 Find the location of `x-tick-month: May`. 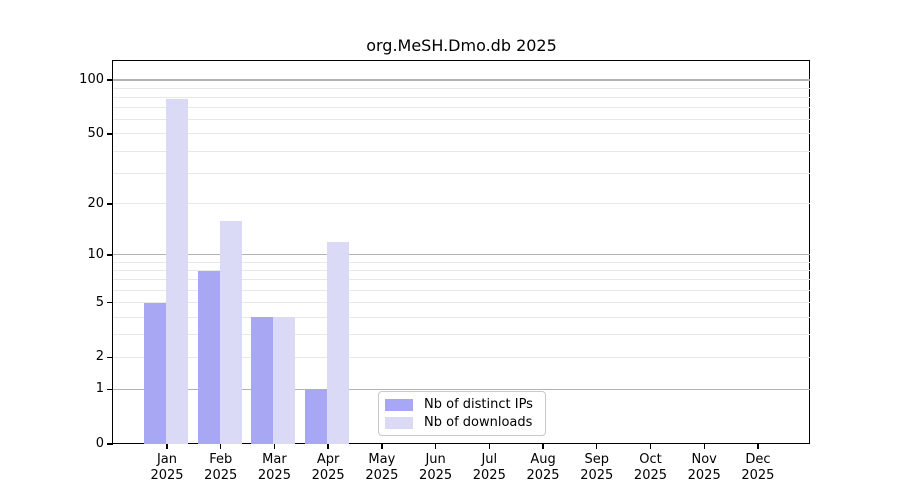

x-tick-month: May is located at coordinates (382, 459).